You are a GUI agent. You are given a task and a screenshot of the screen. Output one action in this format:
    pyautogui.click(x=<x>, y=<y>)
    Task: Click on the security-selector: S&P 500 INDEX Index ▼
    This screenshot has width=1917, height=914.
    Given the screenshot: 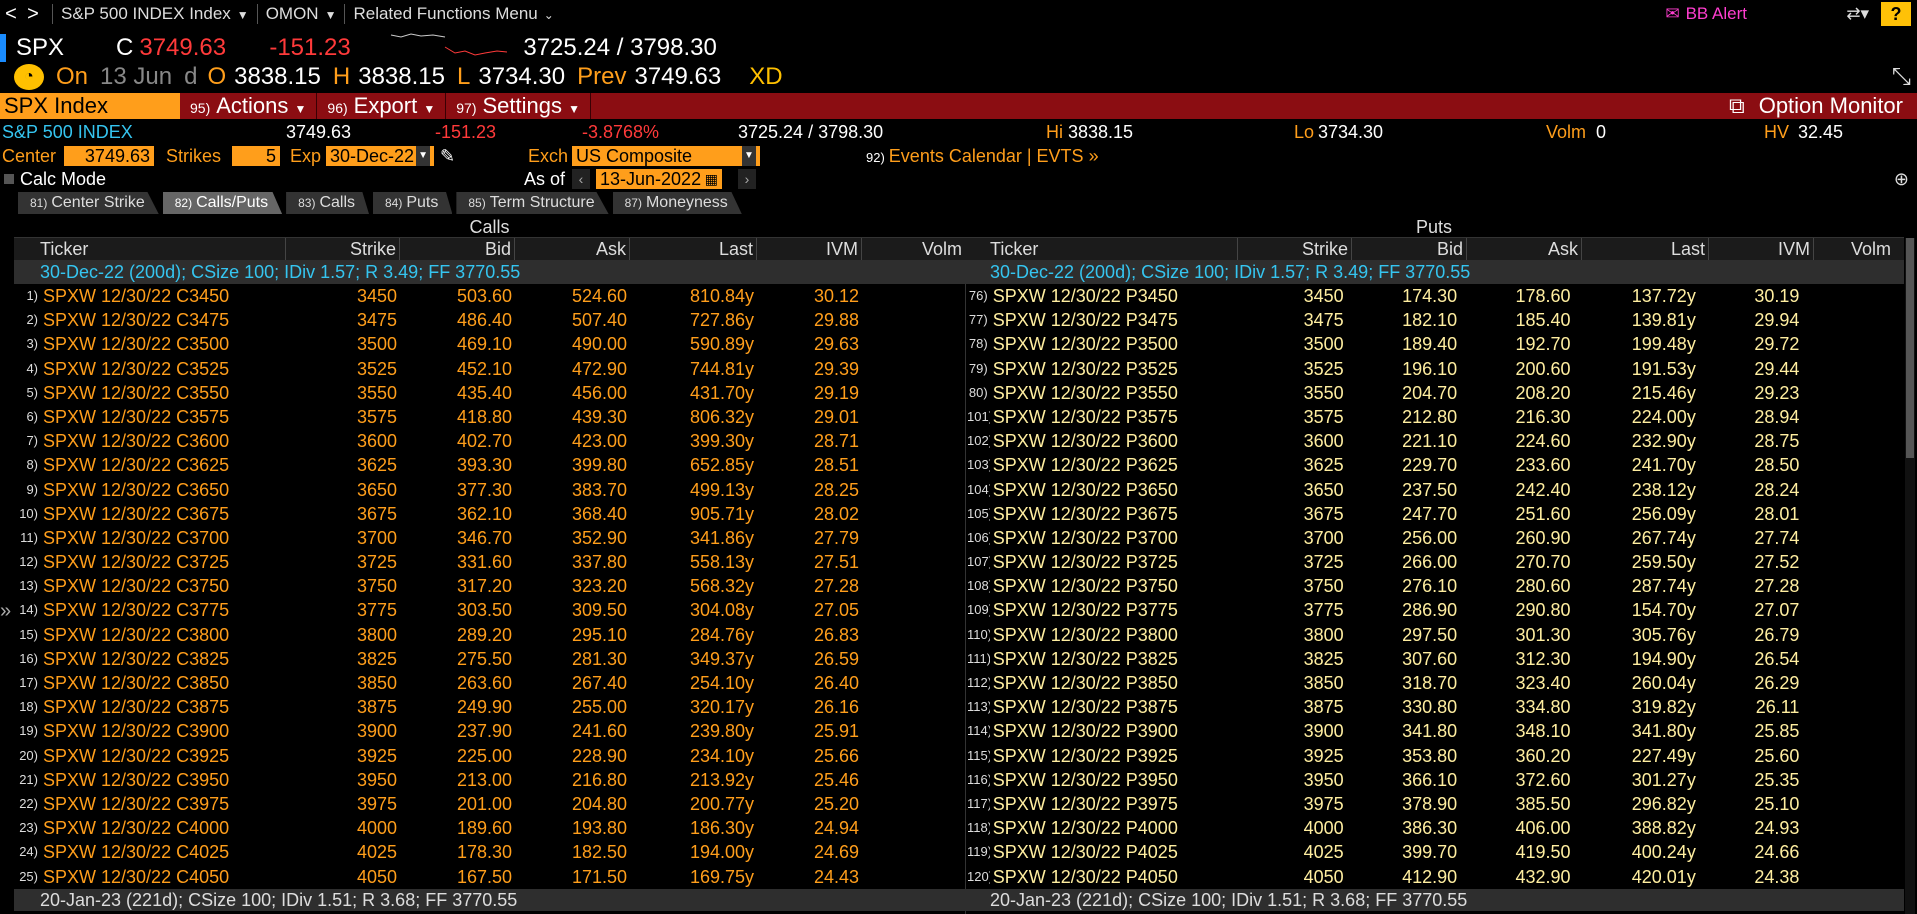 What is the action you would take?
    pyautogui.click(x=155, y=14)
    